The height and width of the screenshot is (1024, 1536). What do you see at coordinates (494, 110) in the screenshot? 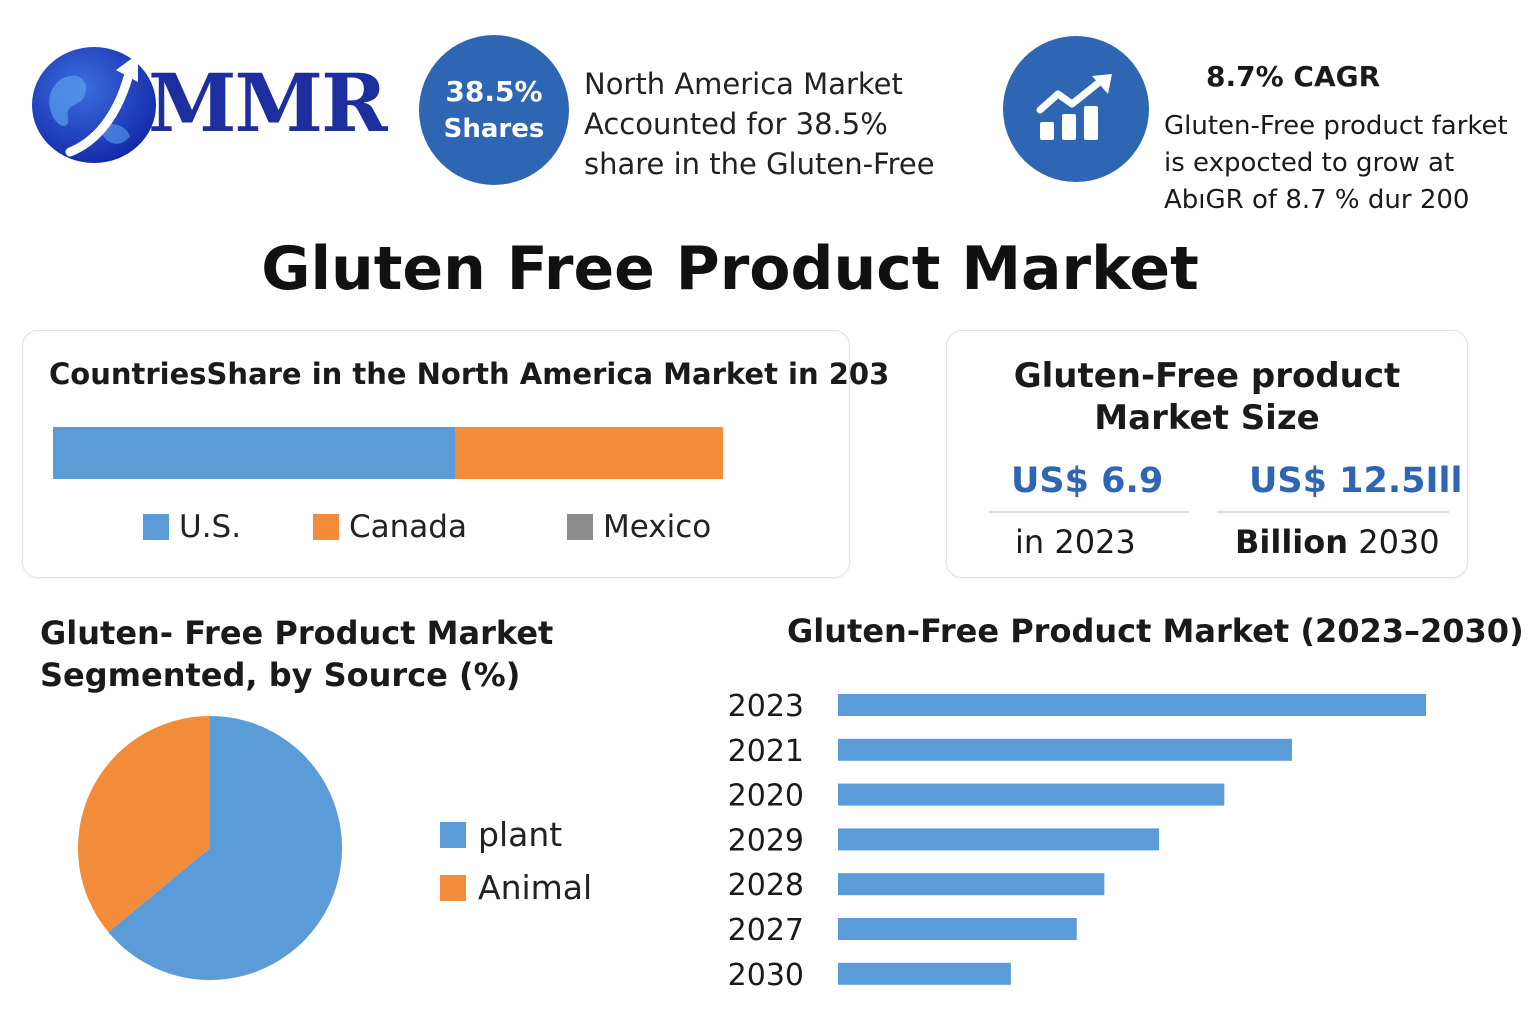
I see `share-badge: 38.5% Shares` at bounding box center [494, 110].